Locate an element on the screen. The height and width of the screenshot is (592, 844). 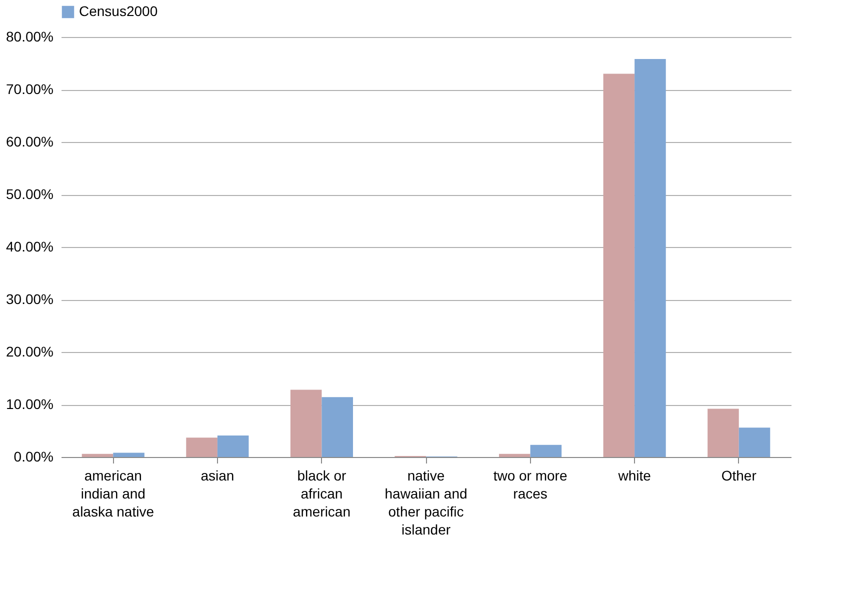
x-tick-label: two or more races is located at coordinates (530, 485).